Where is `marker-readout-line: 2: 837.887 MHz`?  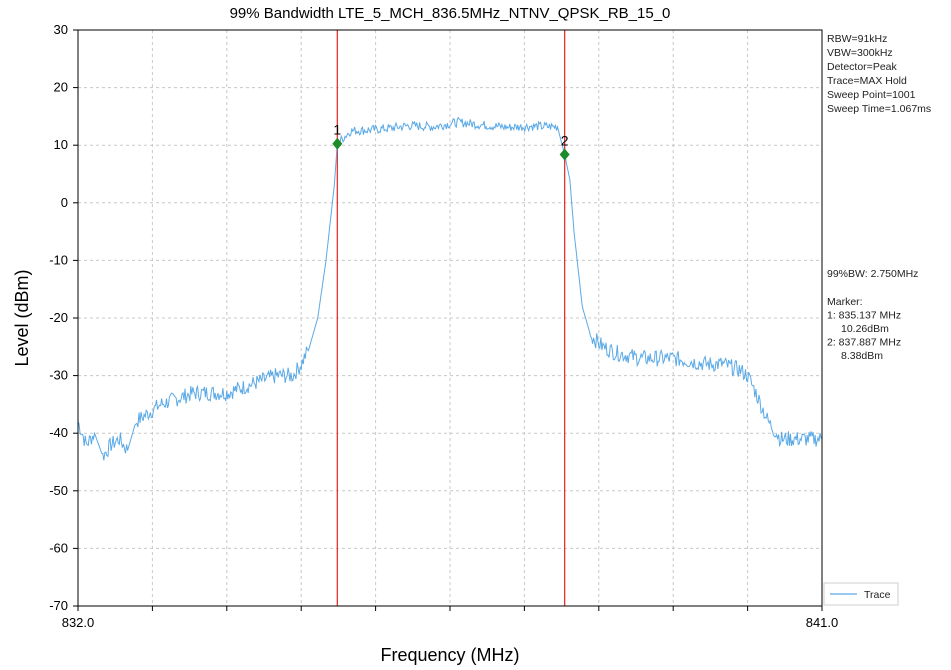 marker-readout-line: 2: 837.887 MHz is located at coordinates (864, 343).